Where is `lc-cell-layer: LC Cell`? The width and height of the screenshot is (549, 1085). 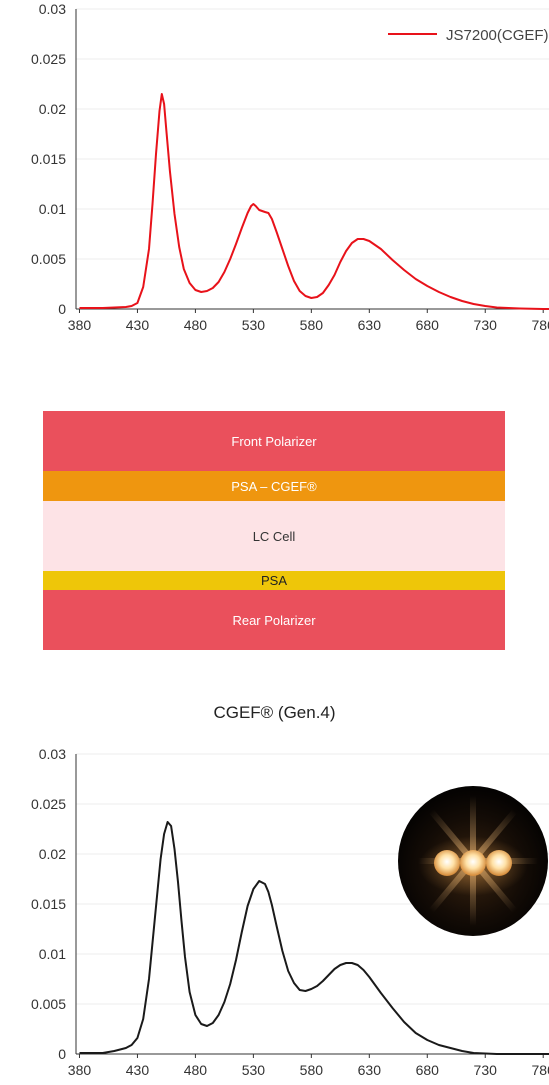 lc-cell-layer: LC Cell is located at coordinates (274, 536).